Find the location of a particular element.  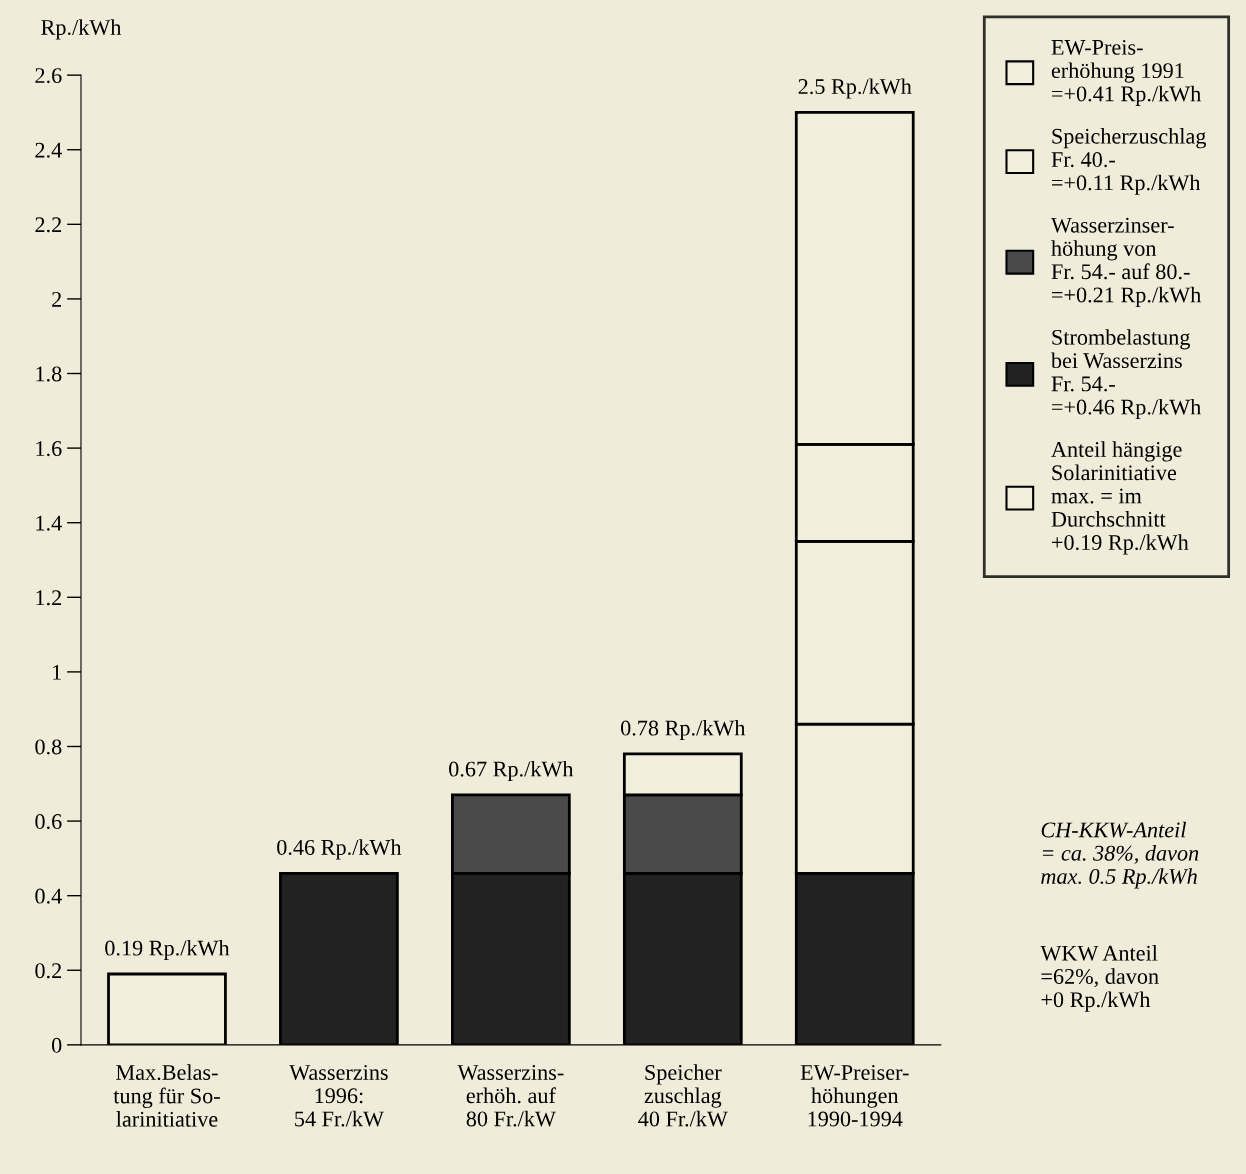

total-label: 0.19 Rp./kWh is located at coordinates (167, 950).